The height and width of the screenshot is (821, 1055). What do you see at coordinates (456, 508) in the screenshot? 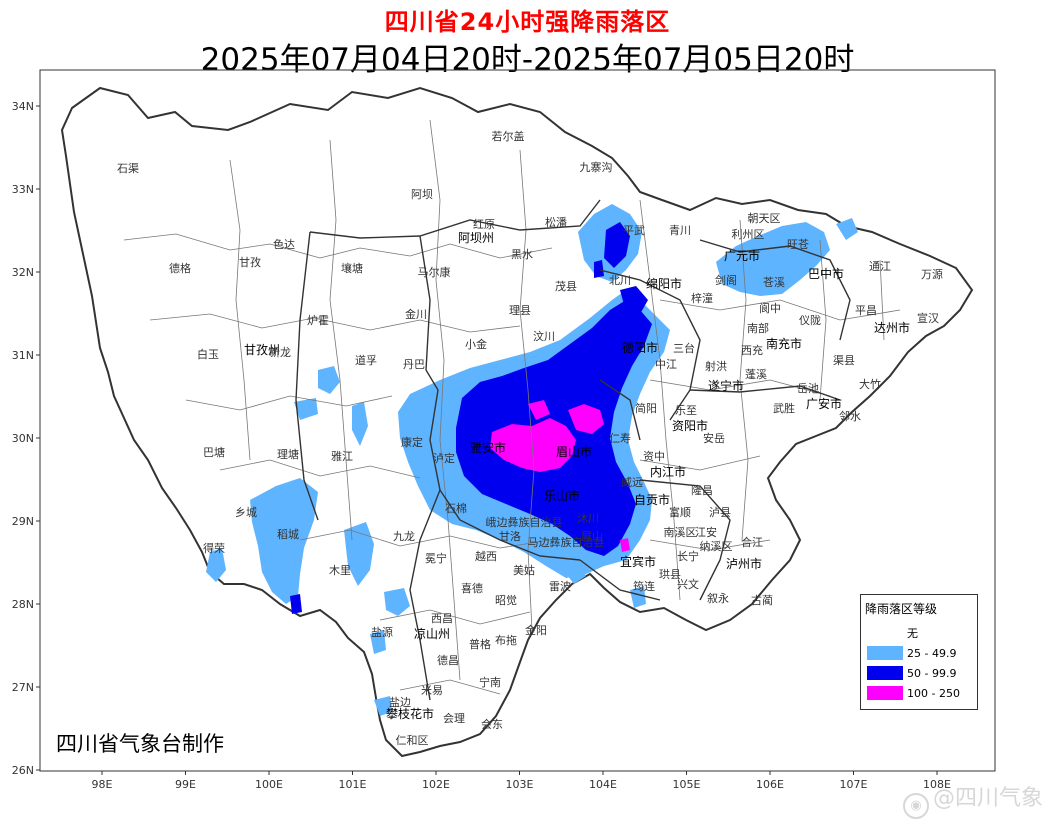
I see `place-label: 石棉` at bounding box center [456, 508].